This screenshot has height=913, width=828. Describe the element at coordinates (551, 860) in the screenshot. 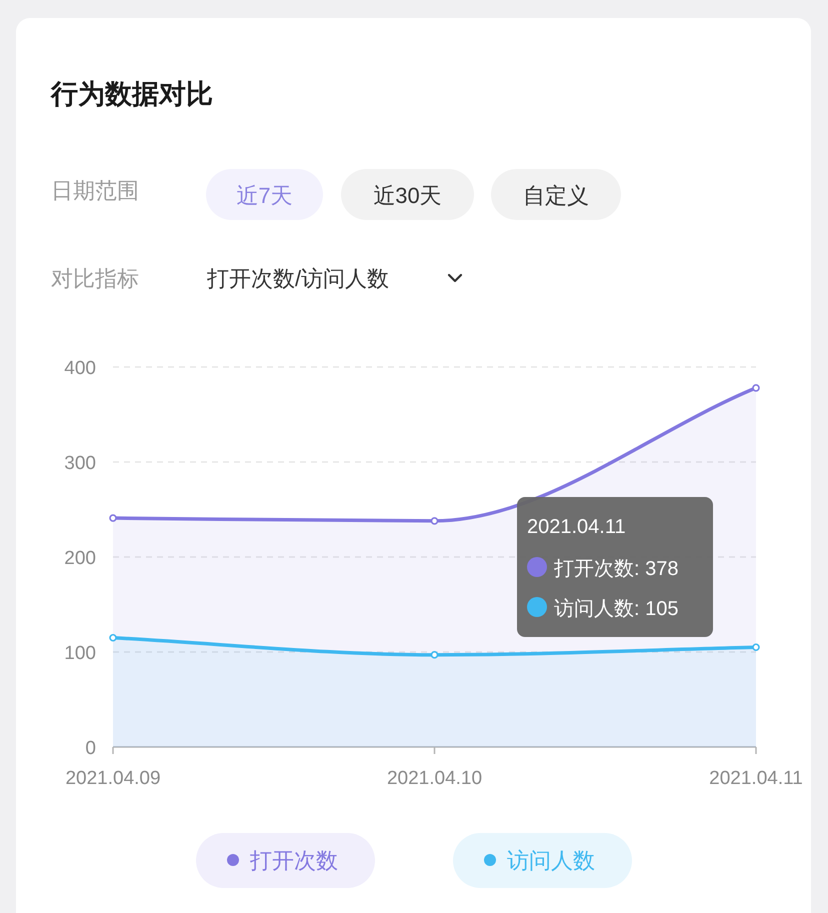

I see `legend-label: 访问人数` at that location.